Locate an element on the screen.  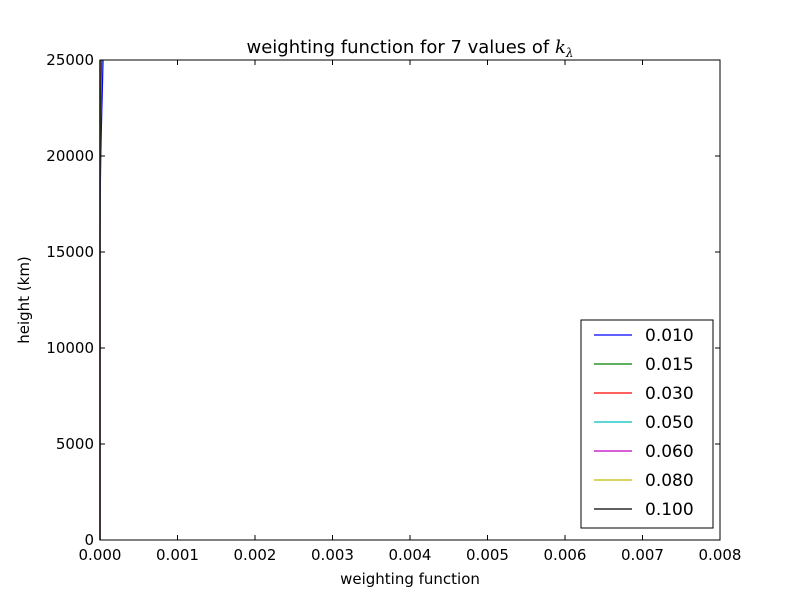
y-tick-label: 25000 is located at coordinates (70, 60).